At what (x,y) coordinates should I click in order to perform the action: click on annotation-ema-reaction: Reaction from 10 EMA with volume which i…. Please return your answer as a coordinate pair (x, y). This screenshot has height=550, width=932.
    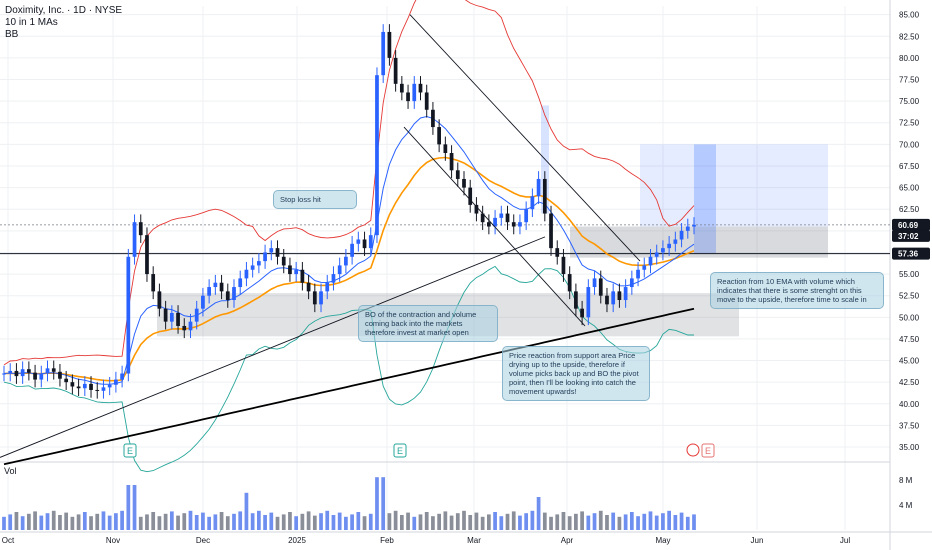
    Looking at the image, I should click on (797, 290).